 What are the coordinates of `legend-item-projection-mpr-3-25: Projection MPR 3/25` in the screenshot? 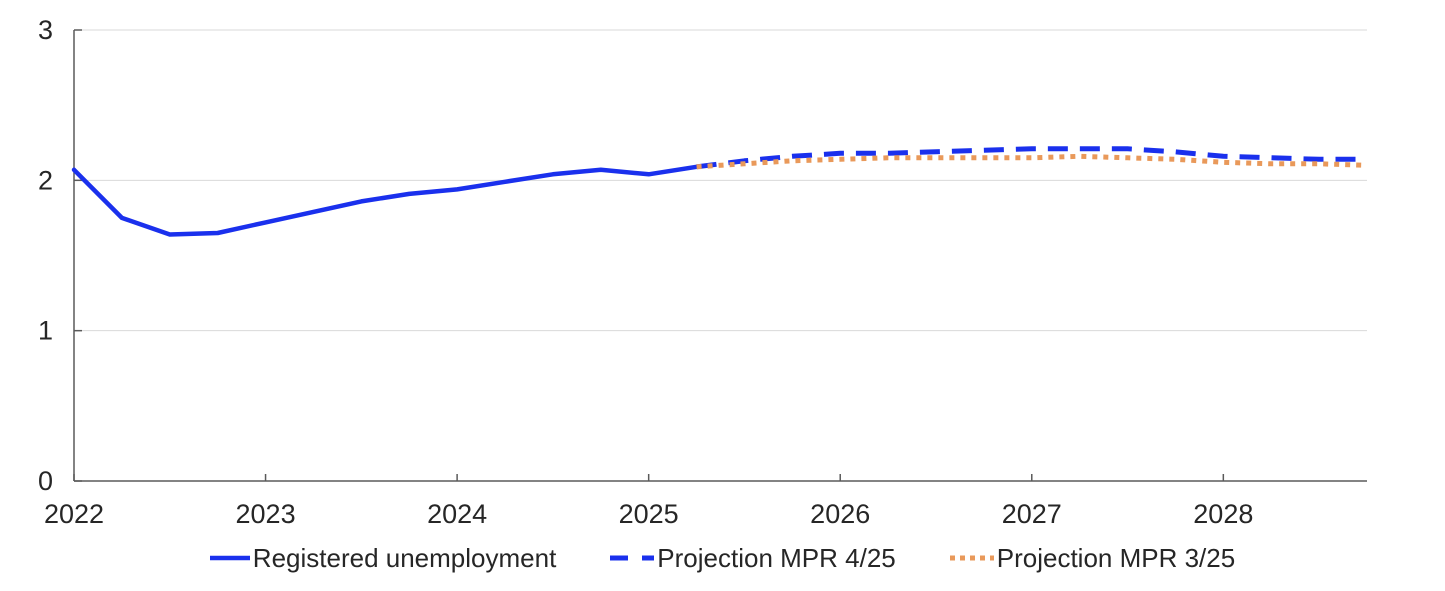 It's located at (1092, 558).